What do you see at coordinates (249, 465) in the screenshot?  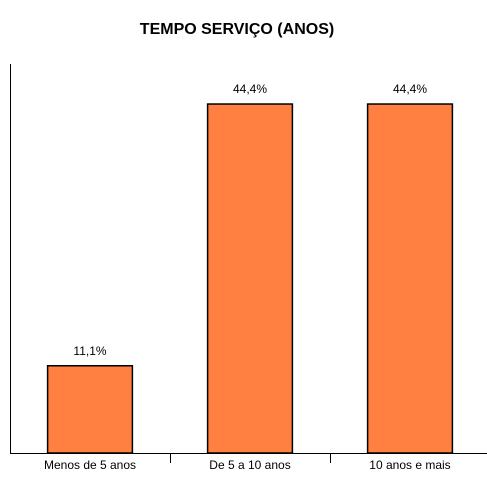 I see `x-tick-label: De 5 a 10 anos` at bounding box center [249, 465].